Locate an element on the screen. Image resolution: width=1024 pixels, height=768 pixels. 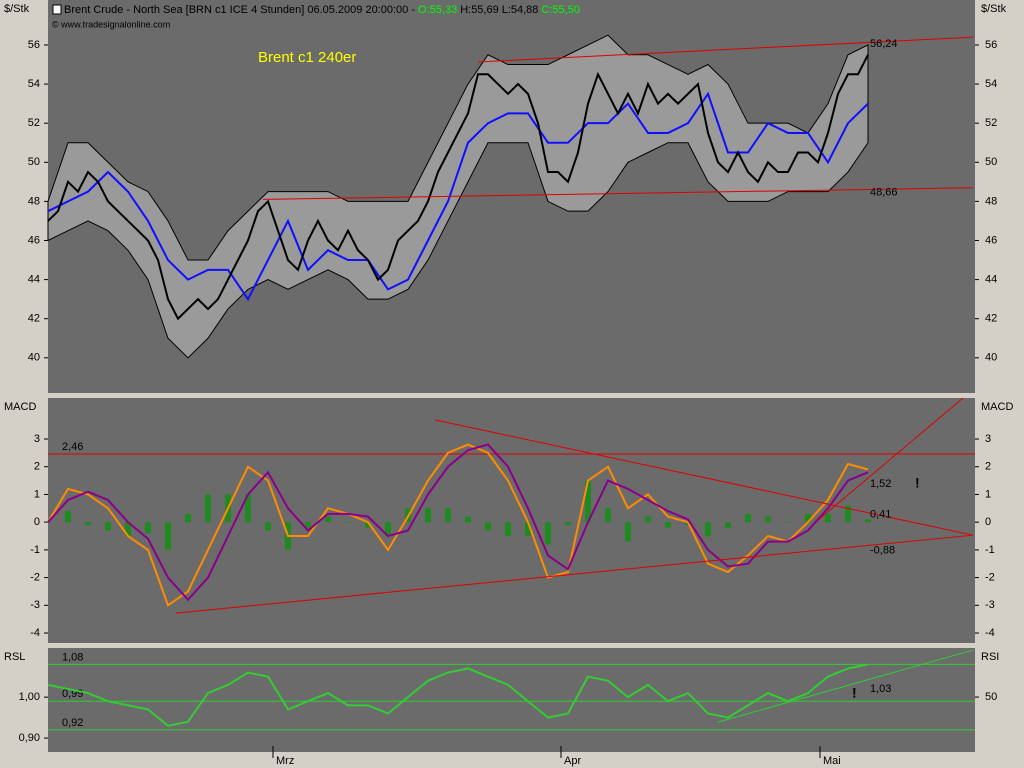
source: © www.tradesignalonline.com is located at coordinates (111, 24).